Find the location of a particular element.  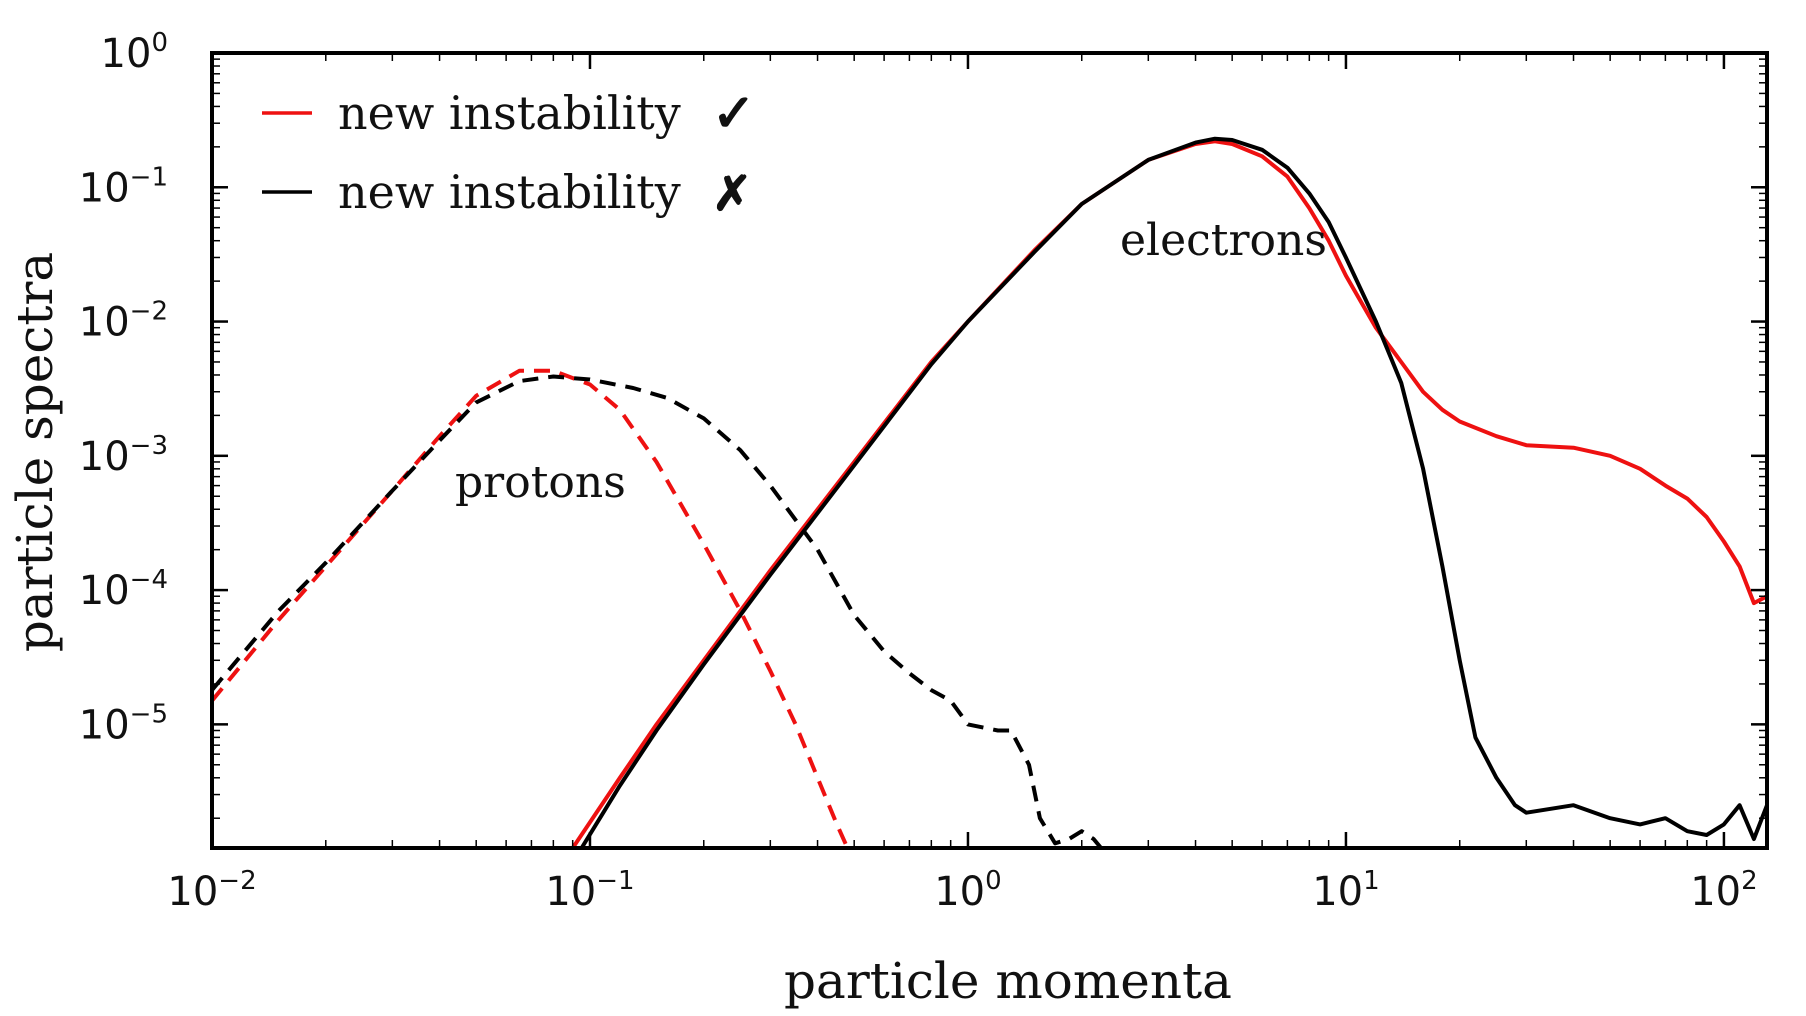

x-axis-title: particle momenta is located at coordinates (1008, 981).